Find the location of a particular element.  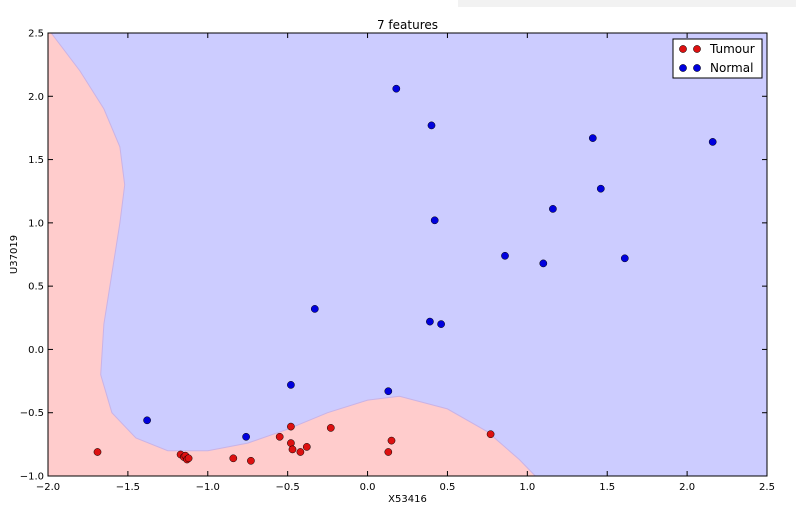

y-tick-label: 1.0 is located at coordinates (36, 223).